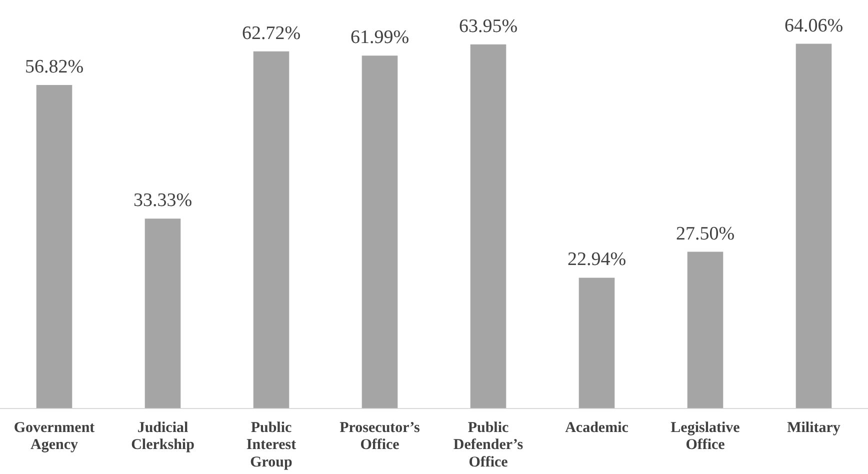 Image resolution: width=868 pixels, height=474 pixels. Describe the element at coordinates (54, 436) in the screenshot. I see `x-tick-label: Government Agency` at that location.